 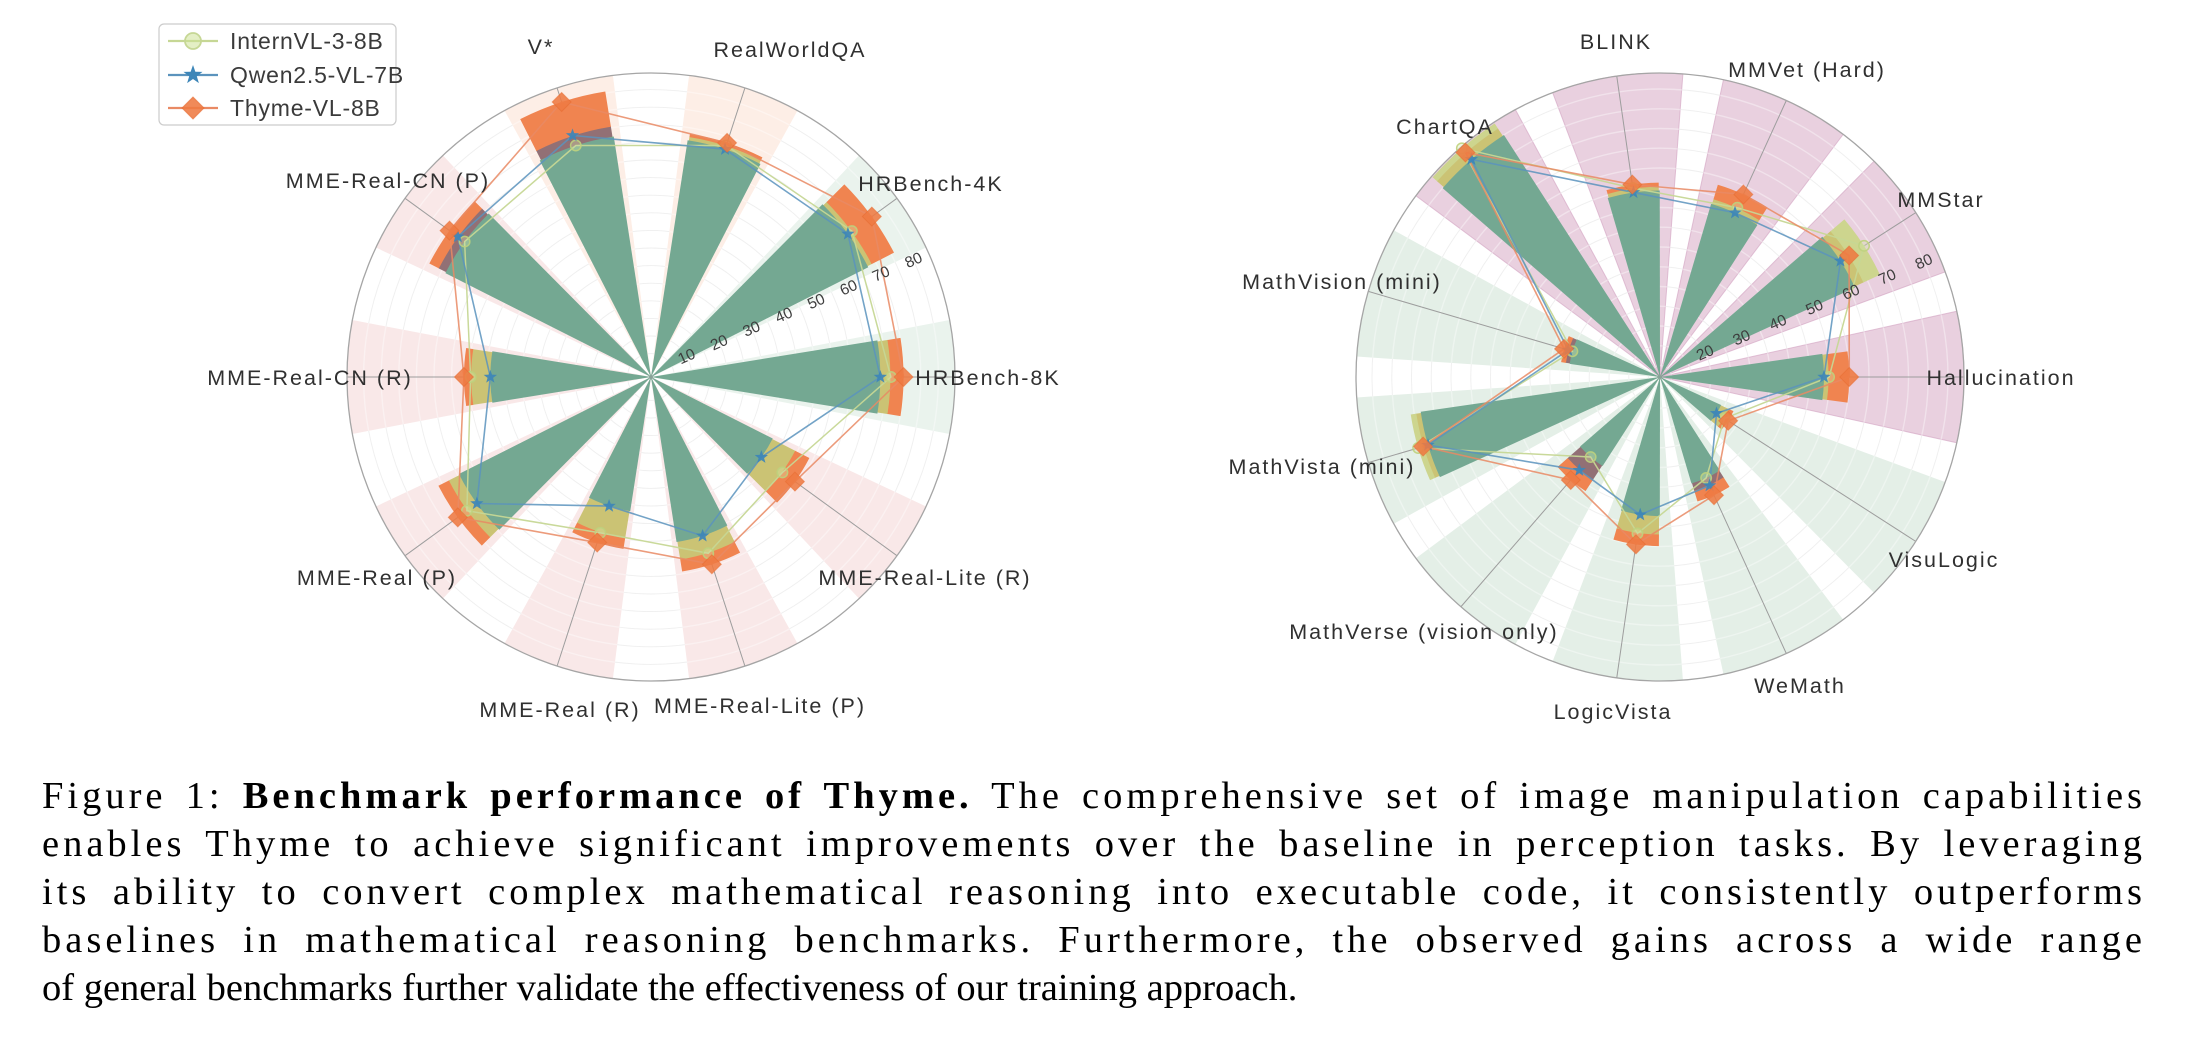 I want to click on svg-text: LogicVista, so click(x=1613, y=712).